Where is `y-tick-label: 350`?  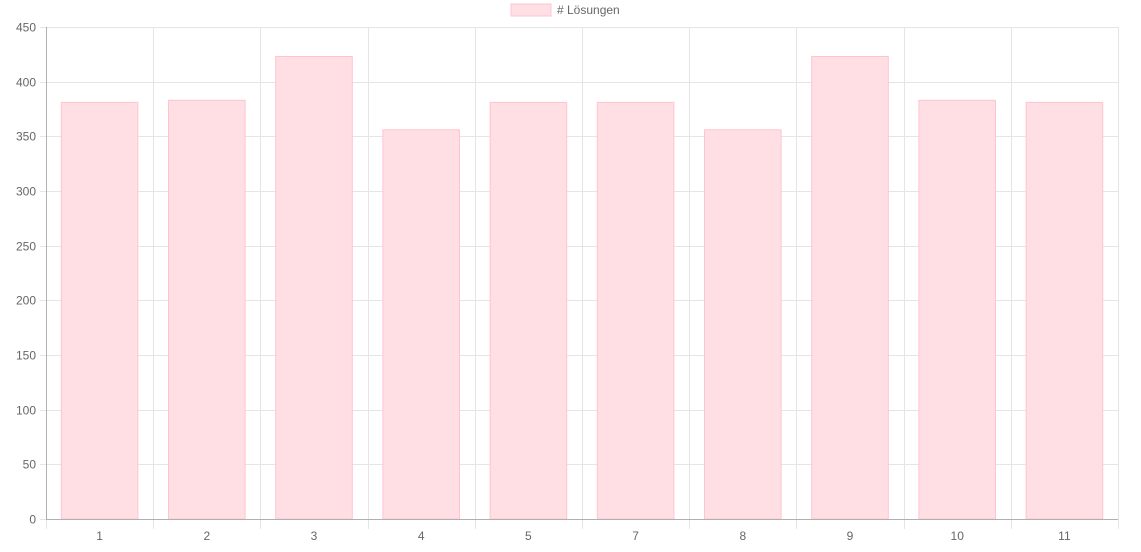 y-tick-label: 350 is located at coordinates (26, 137).